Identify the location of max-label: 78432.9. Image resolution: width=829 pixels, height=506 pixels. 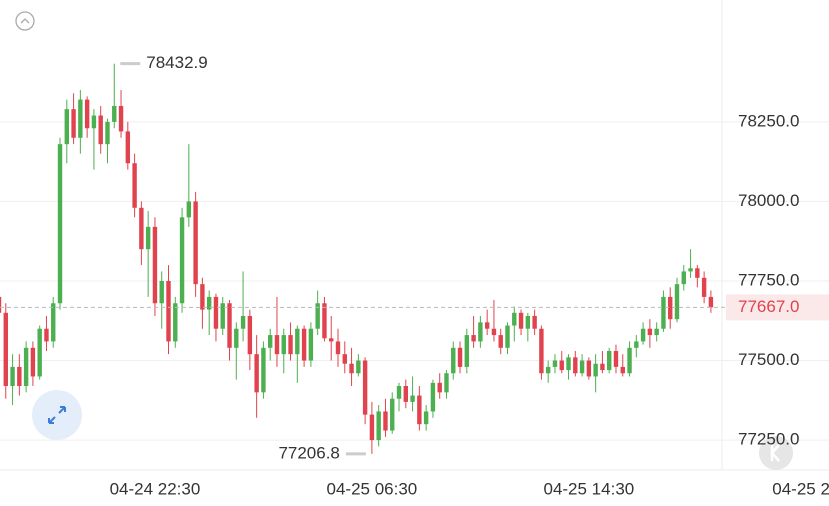
(176, 62).